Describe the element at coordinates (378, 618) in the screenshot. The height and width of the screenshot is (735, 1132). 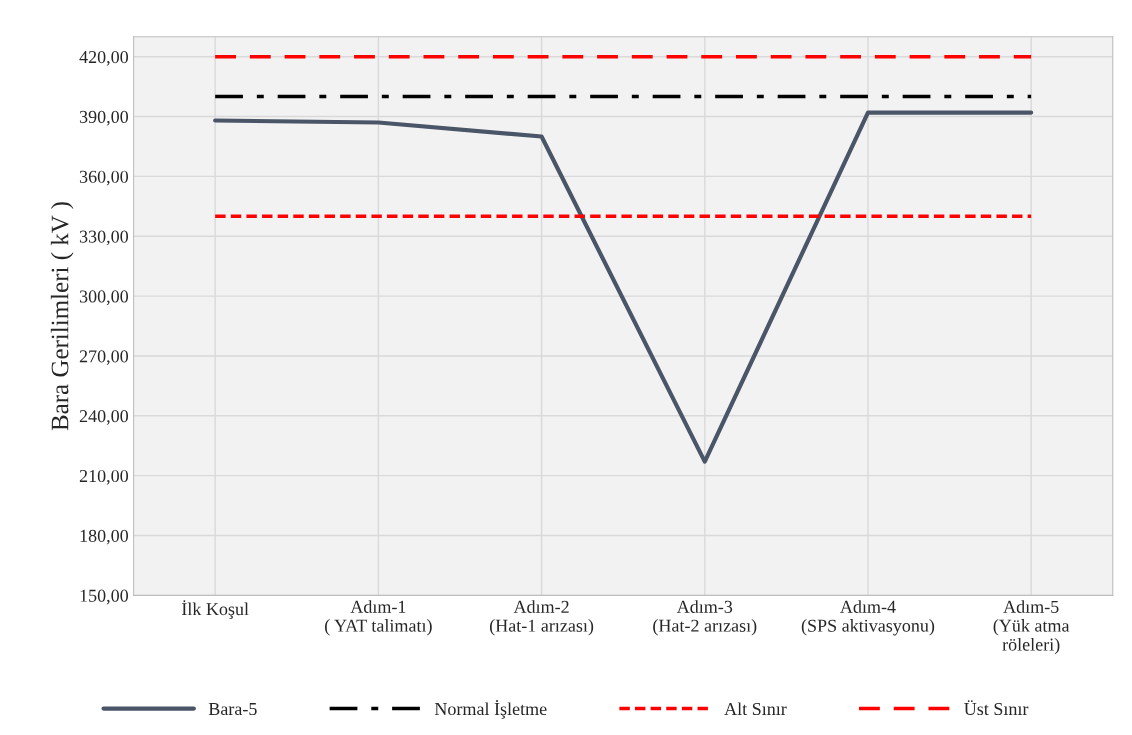
I see `x-tick-label: Adım-1 ( YAT talimatı)` at that location.